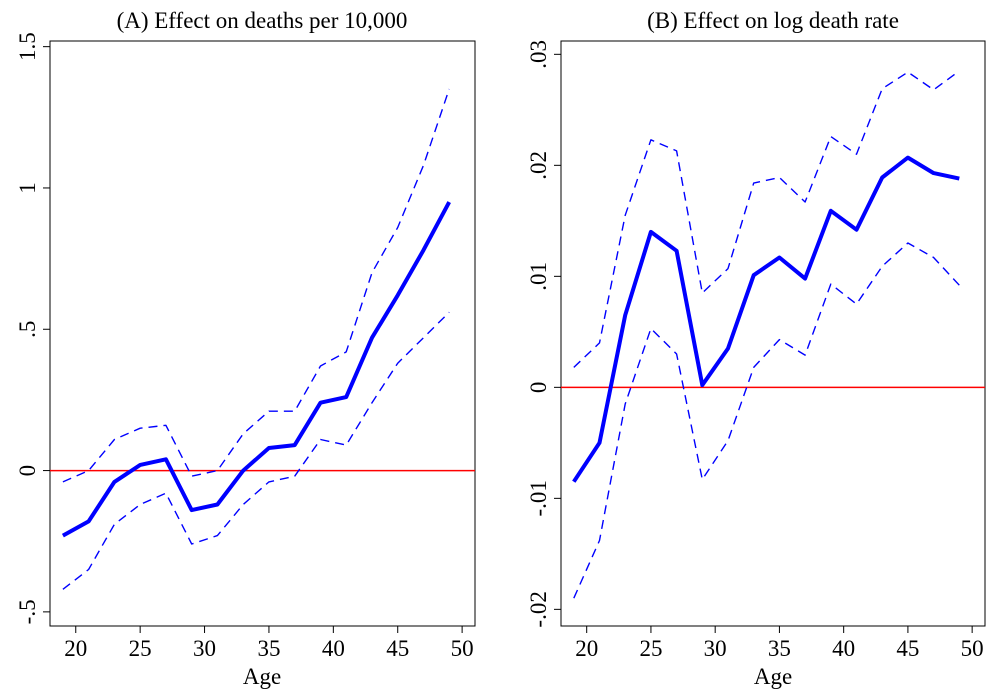 This screenshot has height=696, width=991. What do you see at coordinates (972, 648) in the screenshot?
I see `panel-b-x-tick-label: 50` at bounding box center [972, 648].